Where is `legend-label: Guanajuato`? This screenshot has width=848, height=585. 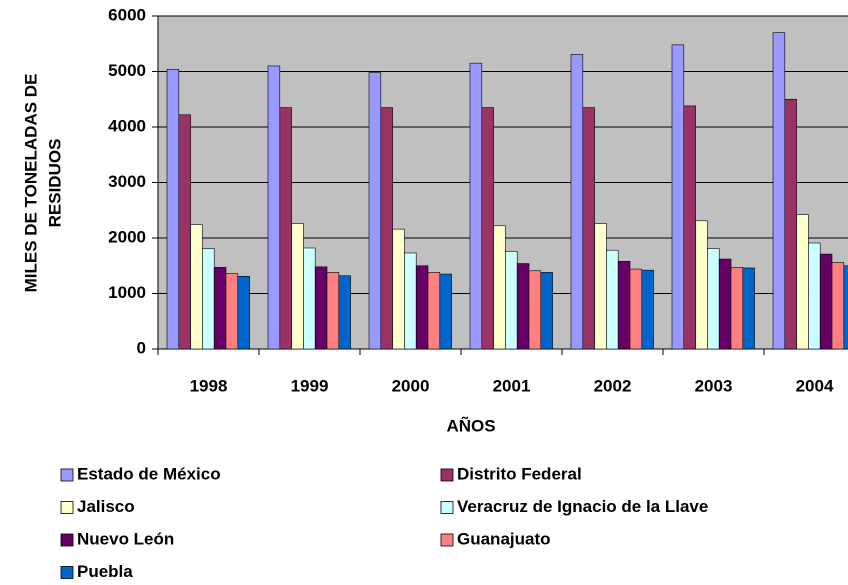
legend-label: Guanajuato is located at coordinates (504, 538).